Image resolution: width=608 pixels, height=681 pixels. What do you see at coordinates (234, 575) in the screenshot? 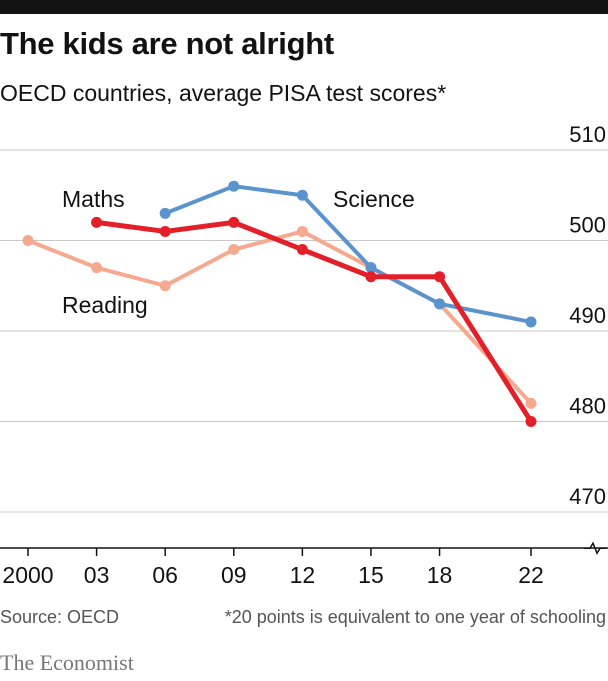
I see `x-tick-label-2009: 09` at bounding box center [234, 575].